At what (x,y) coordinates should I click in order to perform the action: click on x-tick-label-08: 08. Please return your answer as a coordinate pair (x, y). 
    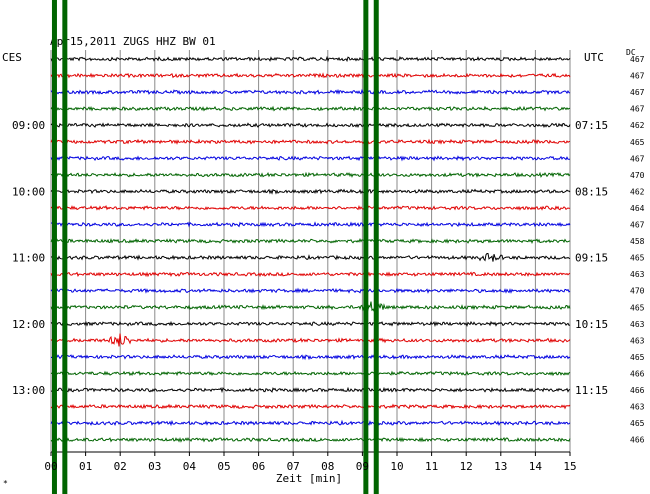
    Looking at the image, I should click on (327, 466).